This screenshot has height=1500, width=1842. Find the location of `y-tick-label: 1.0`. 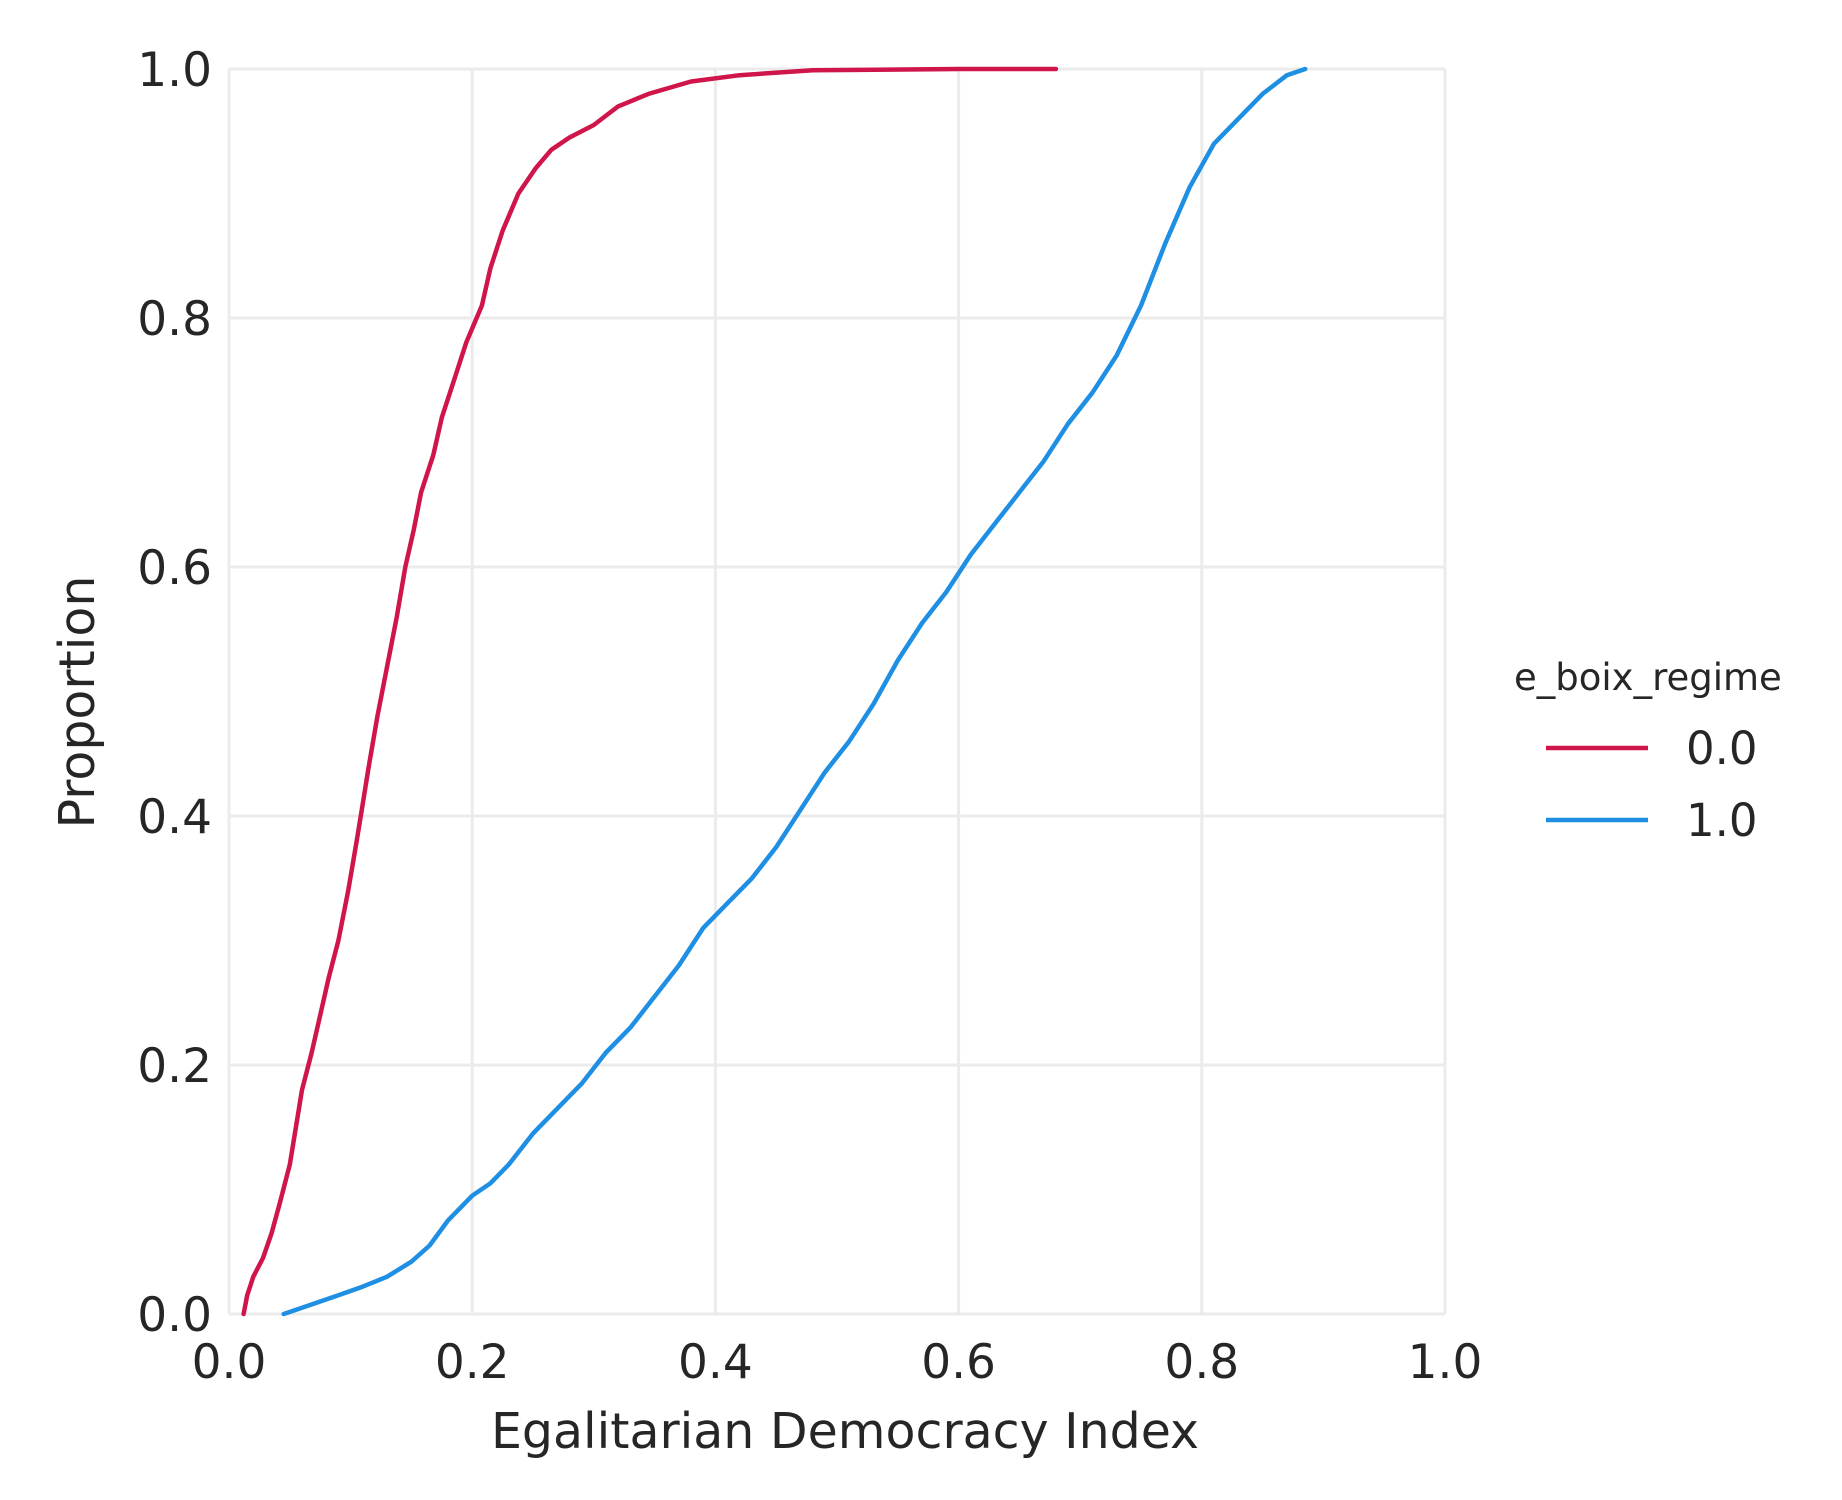

y-tick-label: 1.0 is located at coordinates (174, 70).